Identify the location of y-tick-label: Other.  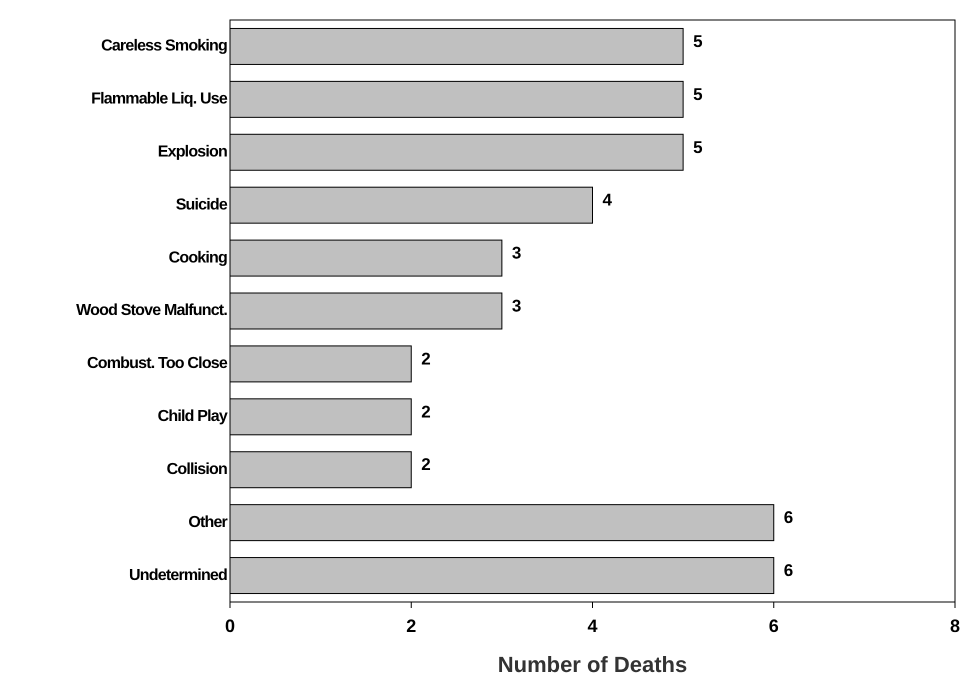
(208, 522).